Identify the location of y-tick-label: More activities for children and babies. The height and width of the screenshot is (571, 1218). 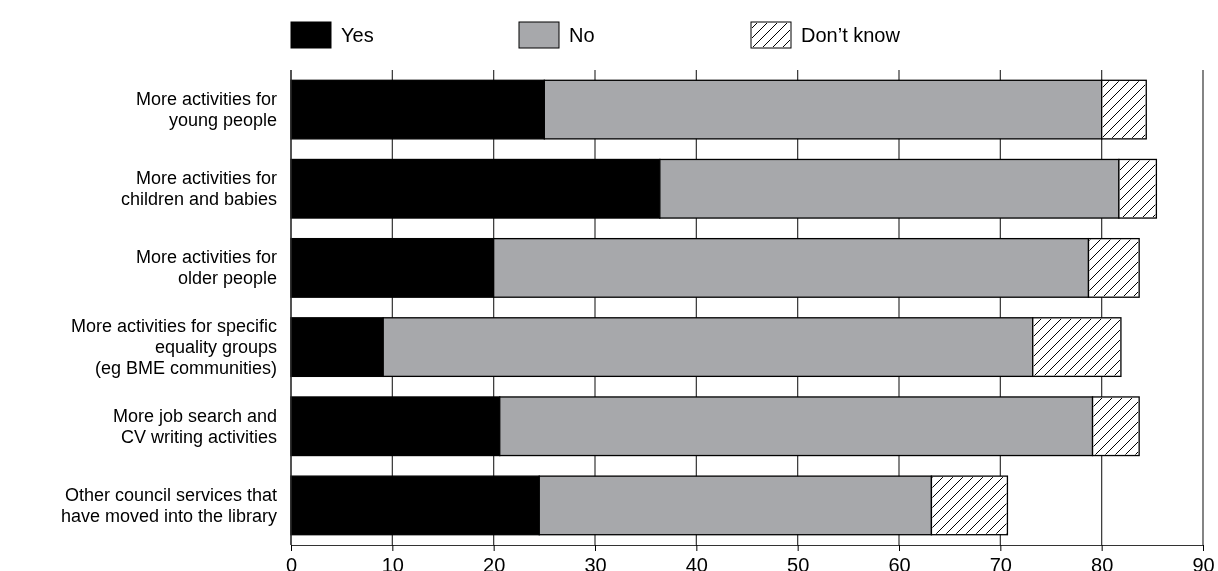
(198, 189).